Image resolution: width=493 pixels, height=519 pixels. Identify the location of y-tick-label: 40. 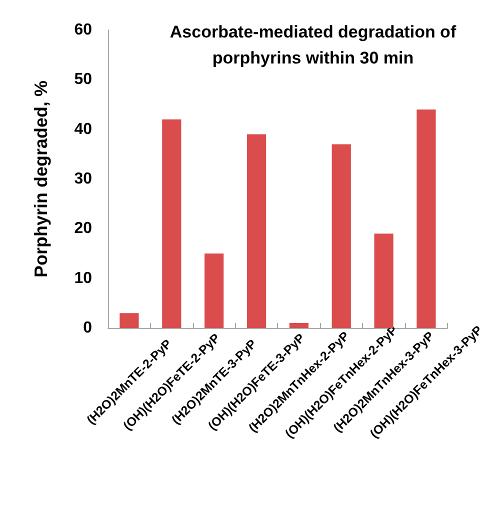
(83, 129).